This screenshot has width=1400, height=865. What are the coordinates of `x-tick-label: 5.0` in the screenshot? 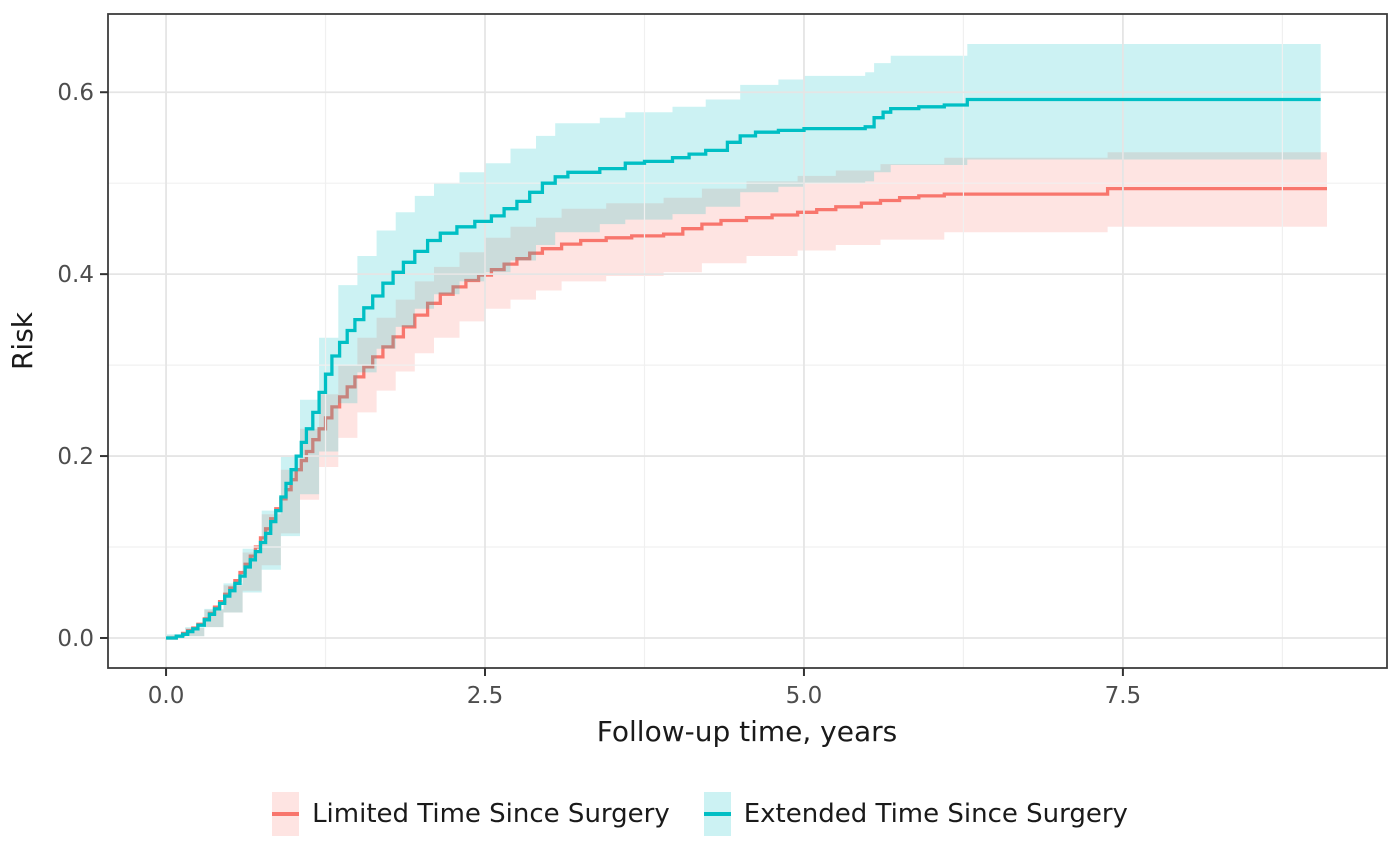 It's located at (804, 696).